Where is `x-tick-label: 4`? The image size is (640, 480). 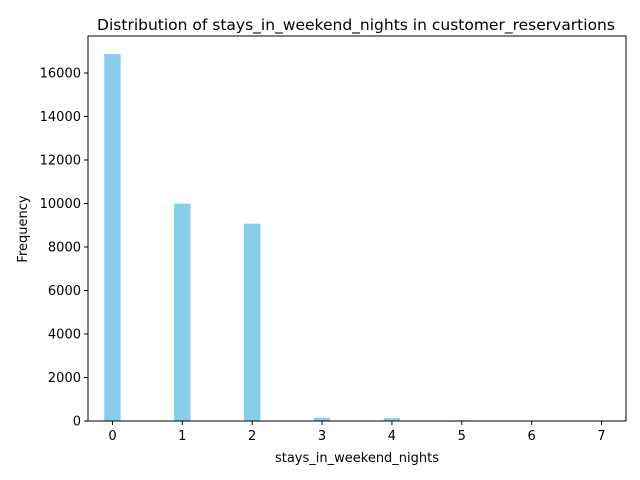
x-tick-label: 4 is located at coordinates (392, 436).